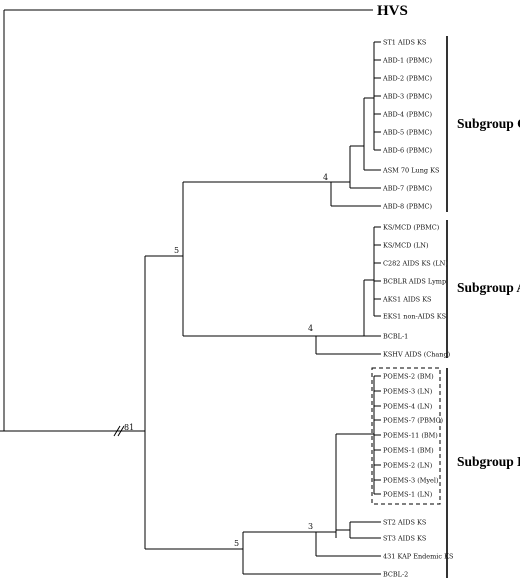 The height and width of the screenshot is (578, 520). Describe the element at coordinates (414, 281) in the screenshot. I see `leaf-label: BCBLR AIDS Lymp` at that location.